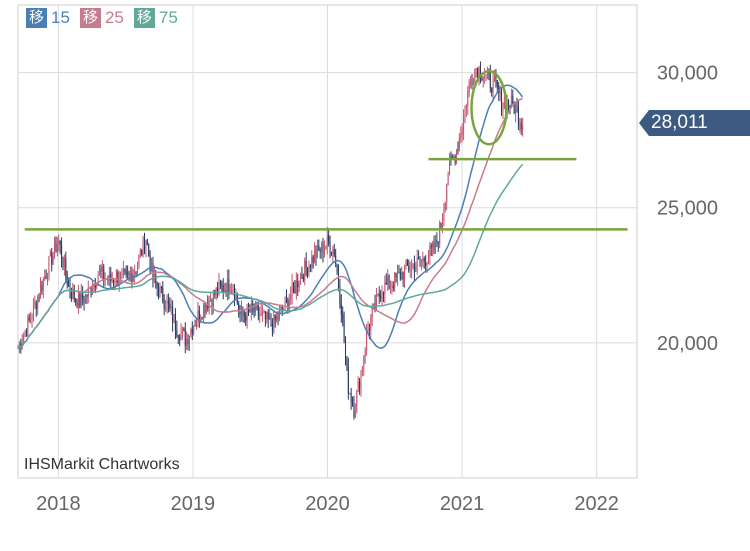 This screenshot has width=750, height=551. Describe the element at coordinates (48, 18) in the screenshot. I see `legend-item-ma15: 移 15` at that location.